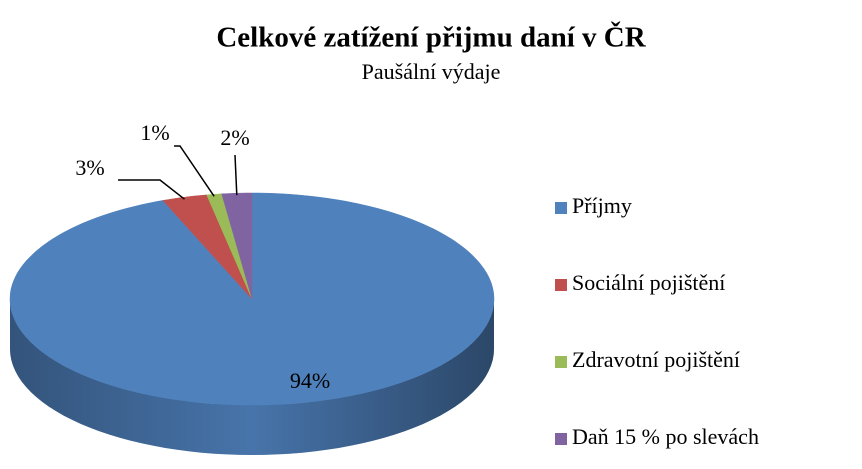 The image size is (862, 469). I want to click on data-label: 1%, so click(154, 132).